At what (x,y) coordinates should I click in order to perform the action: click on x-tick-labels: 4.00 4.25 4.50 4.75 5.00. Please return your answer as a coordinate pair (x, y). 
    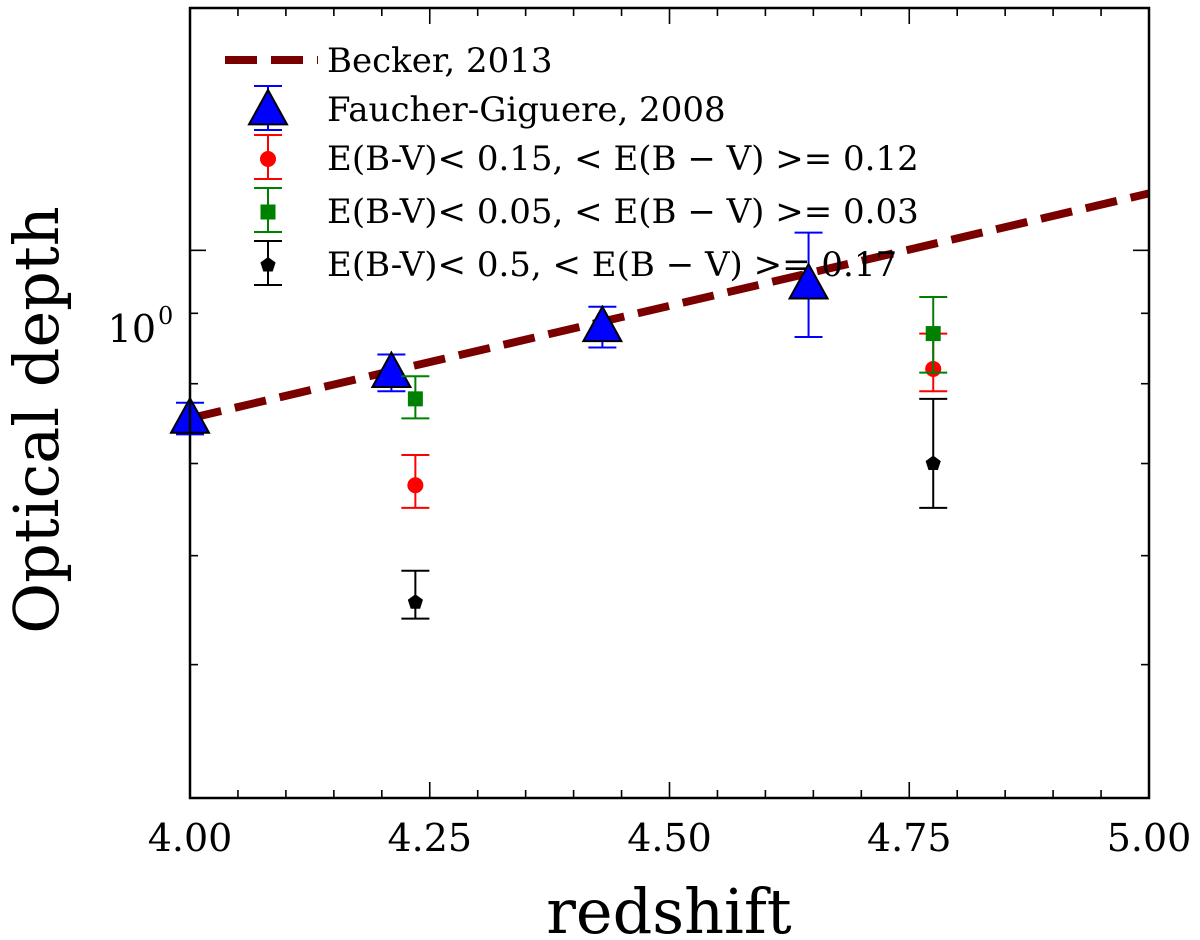
    Looking at the image, I should click on (670, 838).